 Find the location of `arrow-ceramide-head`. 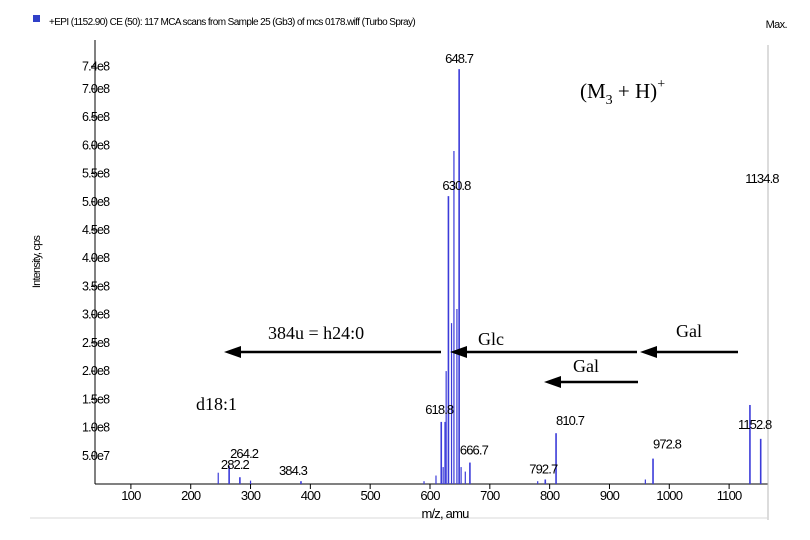

arrow-ceramide-head is located at coordinates (232, 352).